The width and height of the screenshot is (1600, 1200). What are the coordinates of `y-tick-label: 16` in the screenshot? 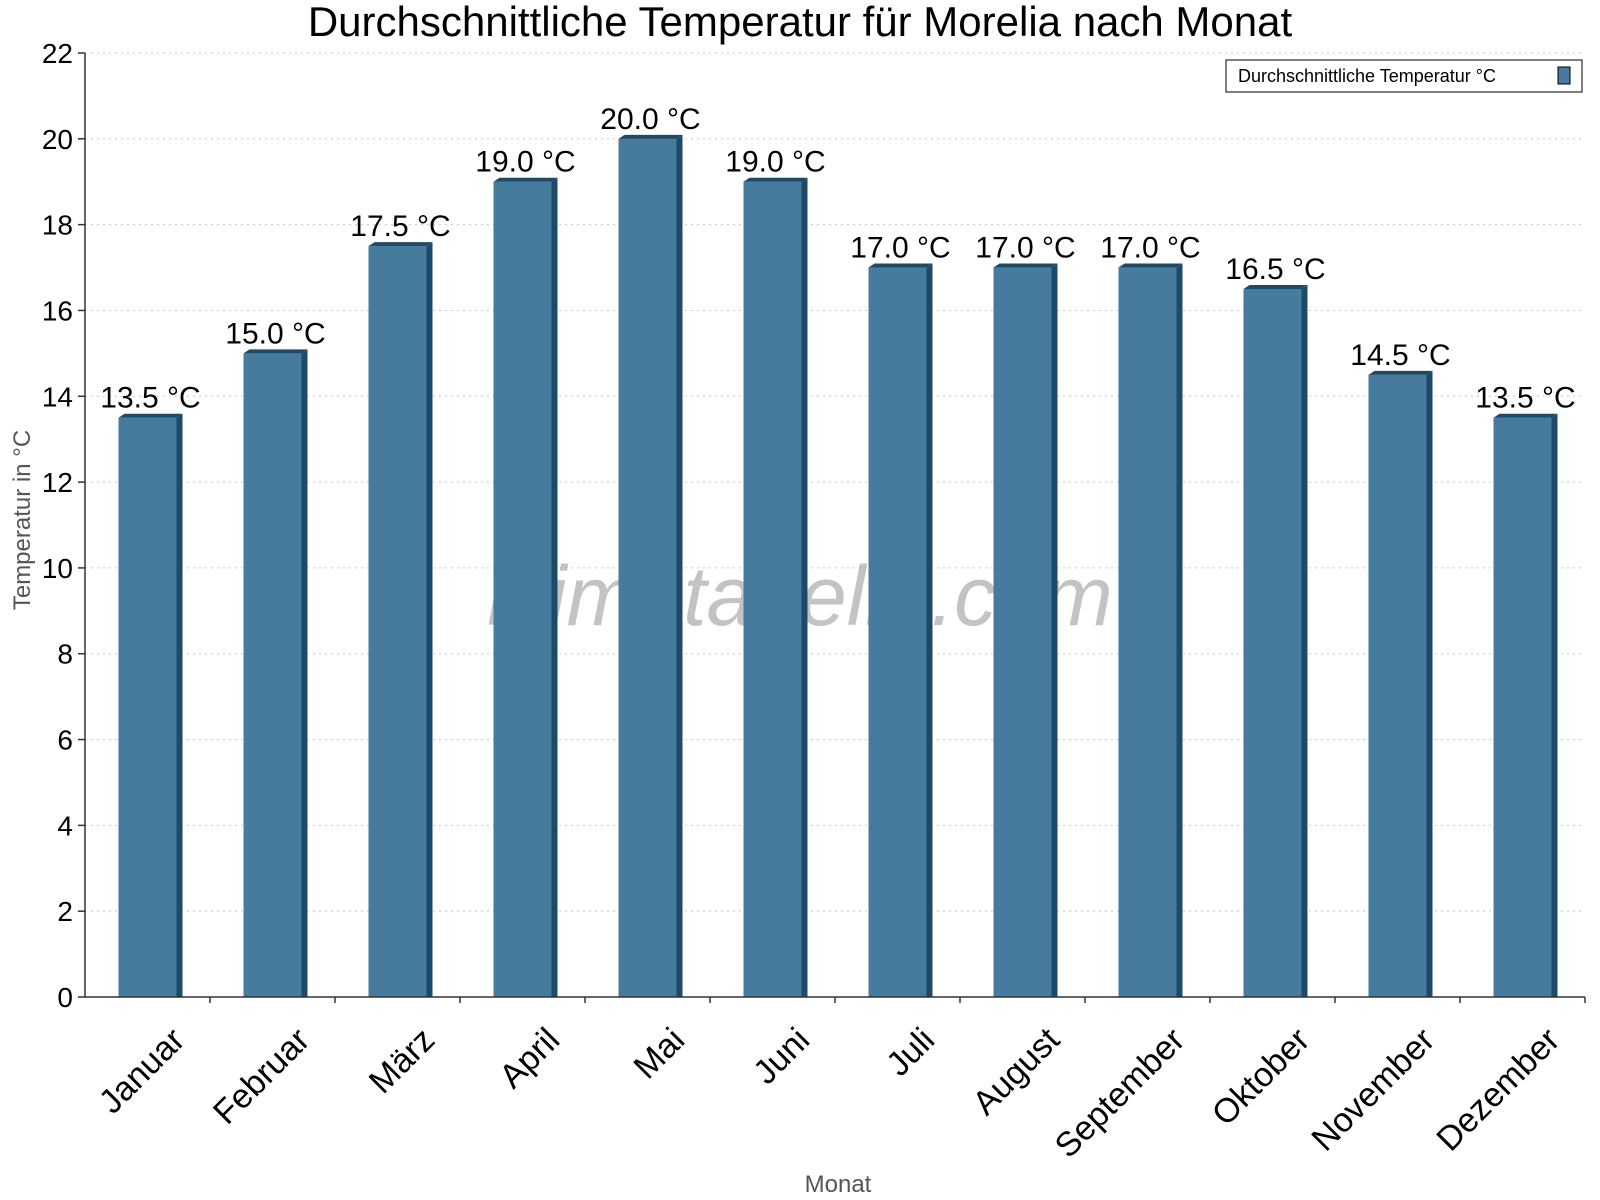 It's located at (57, 310).